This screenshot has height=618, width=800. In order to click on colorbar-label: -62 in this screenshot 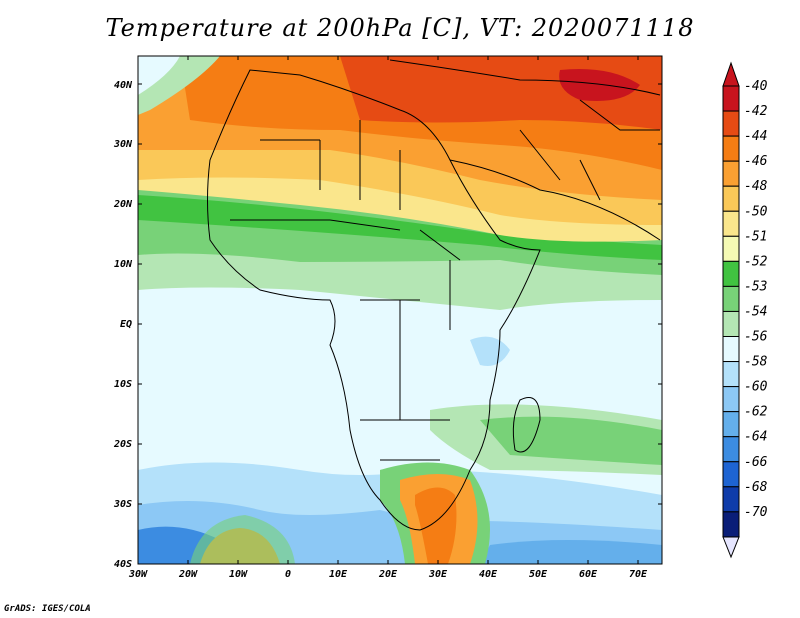, I will do `click(756, 412)`.